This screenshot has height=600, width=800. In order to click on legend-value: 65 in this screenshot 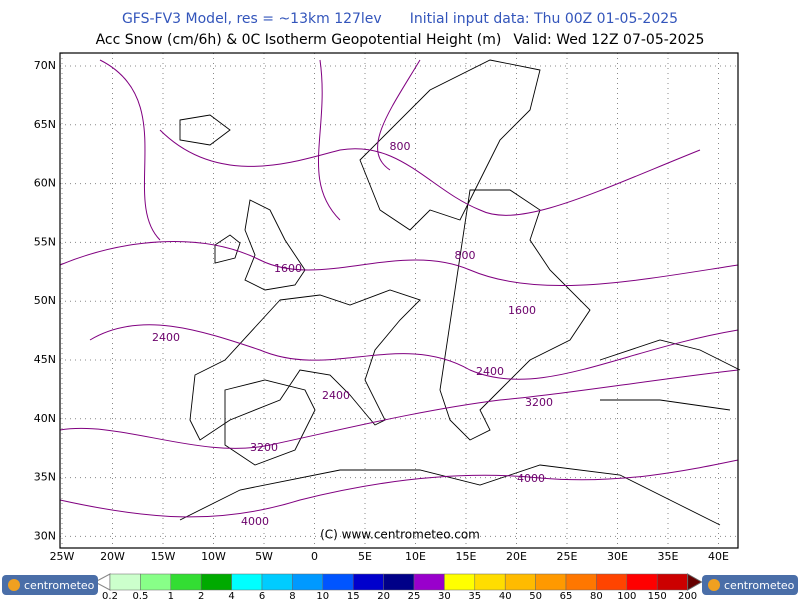, I will do `click(566, 595)`.